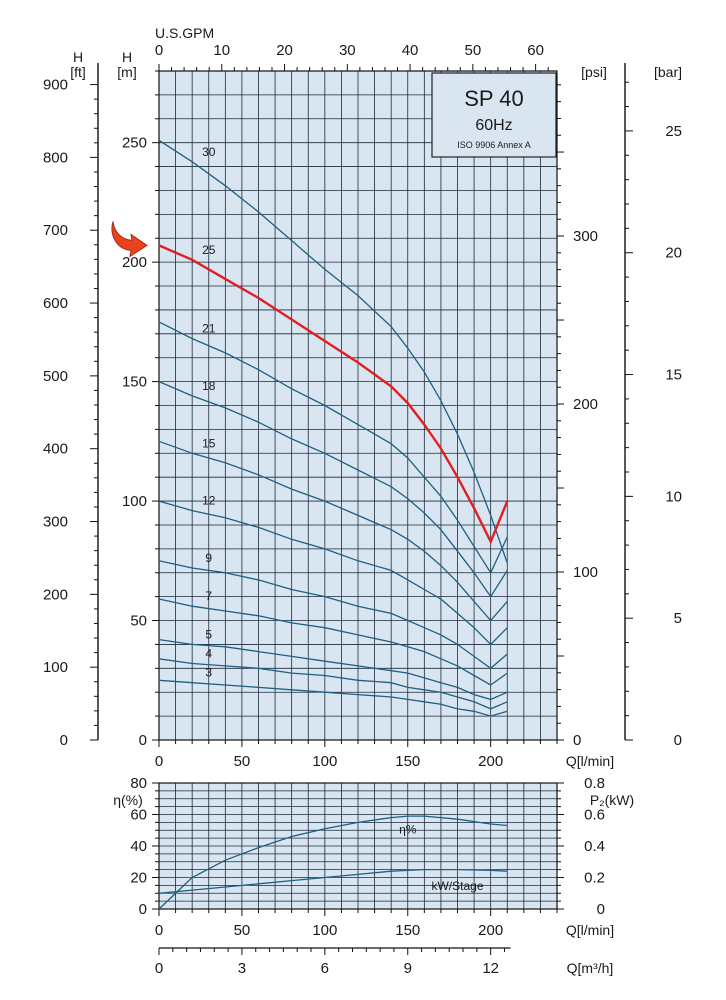 This screenshot has height=1000, width=726. I want to click on eta-tick-label: 0, so click(143, 909).